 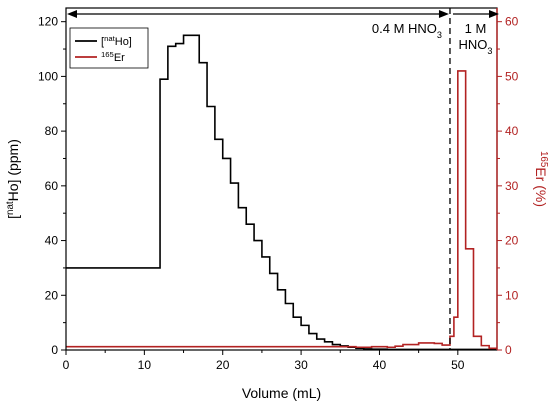 What do you see at coordinates (458, 365) in the screenshot?
I see `x-tick-label: 50` at bounding box center [458, 365].